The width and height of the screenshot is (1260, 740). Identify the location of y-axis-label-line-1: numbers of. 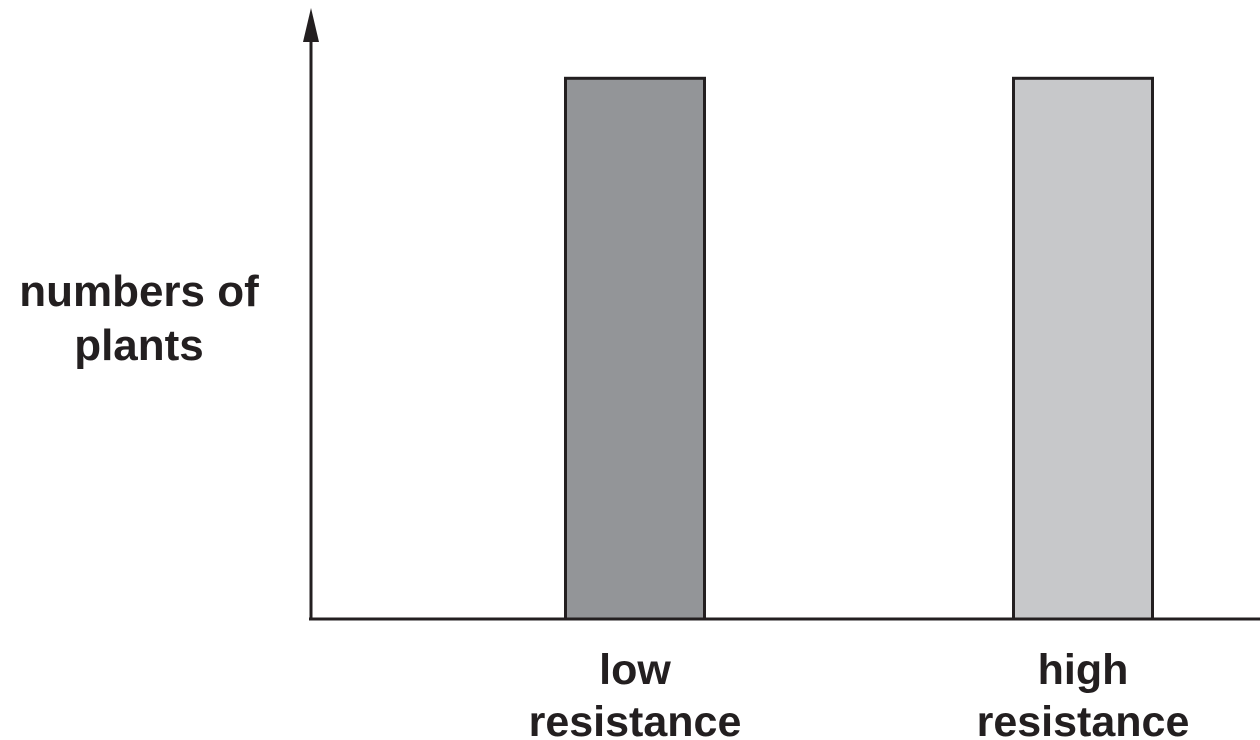
(139, 291).